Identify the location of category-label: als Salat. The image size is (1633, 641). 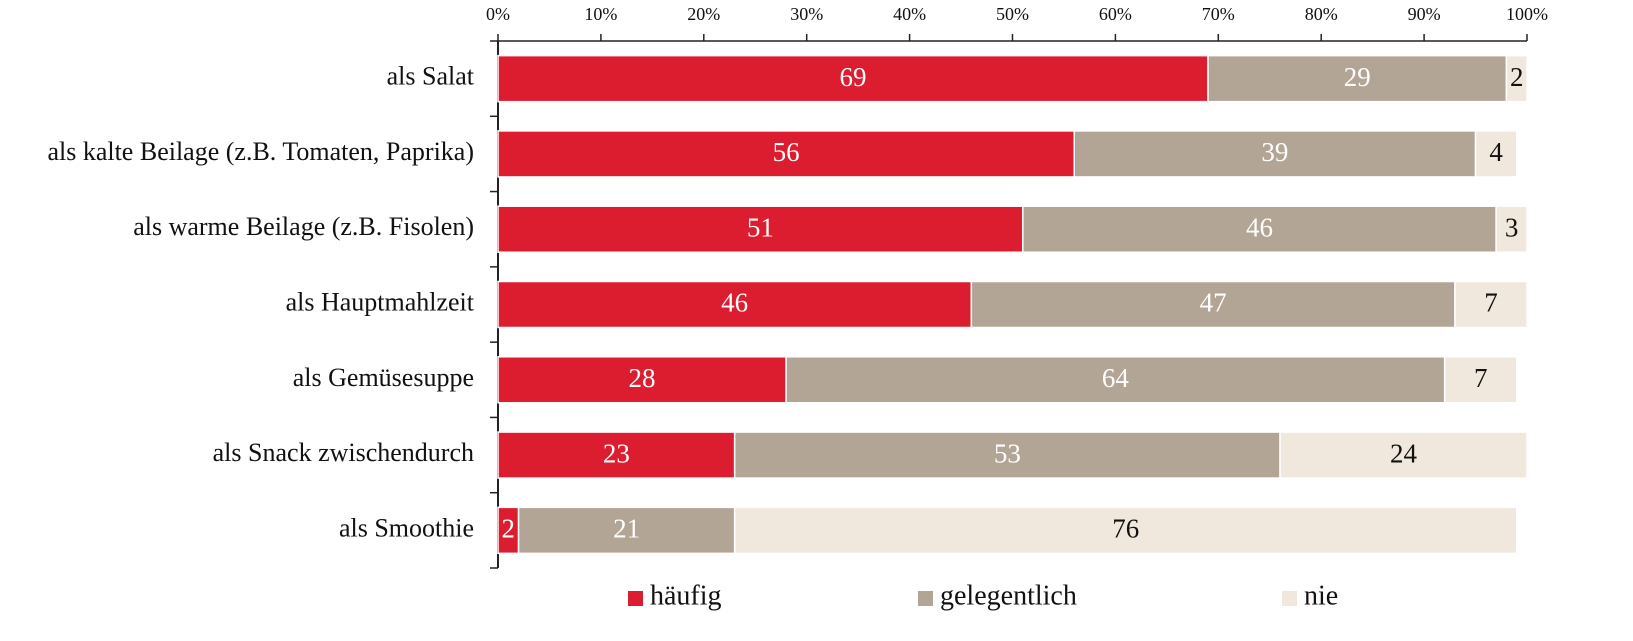
(431, 76).